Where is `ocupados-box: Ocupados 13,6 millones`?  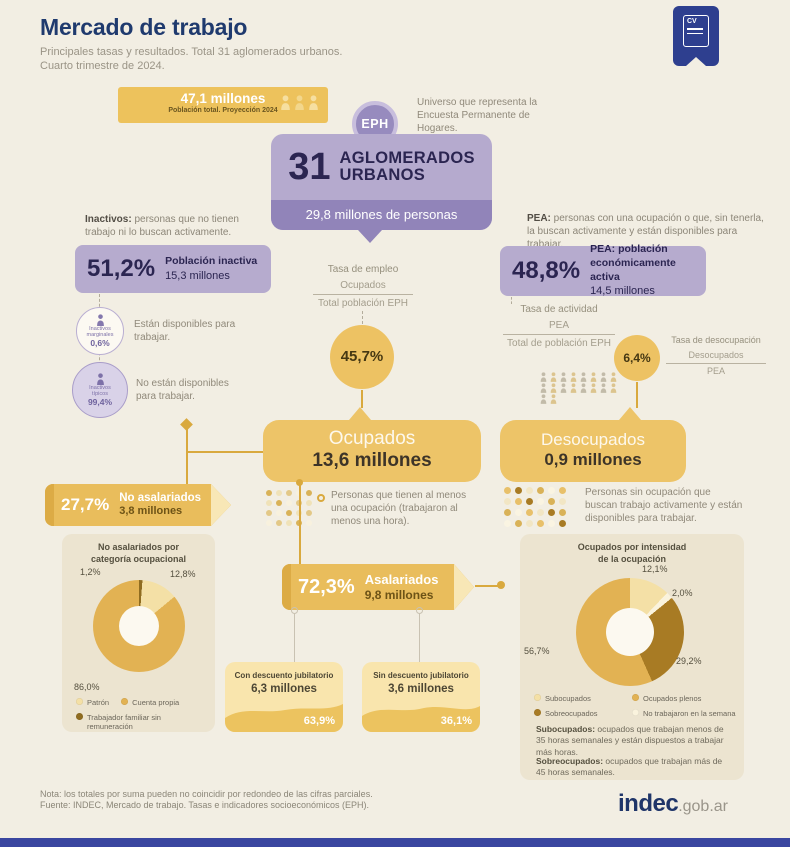
ocupados-box: Ocupados 13,6 millones is located at coordinates (372, 444).